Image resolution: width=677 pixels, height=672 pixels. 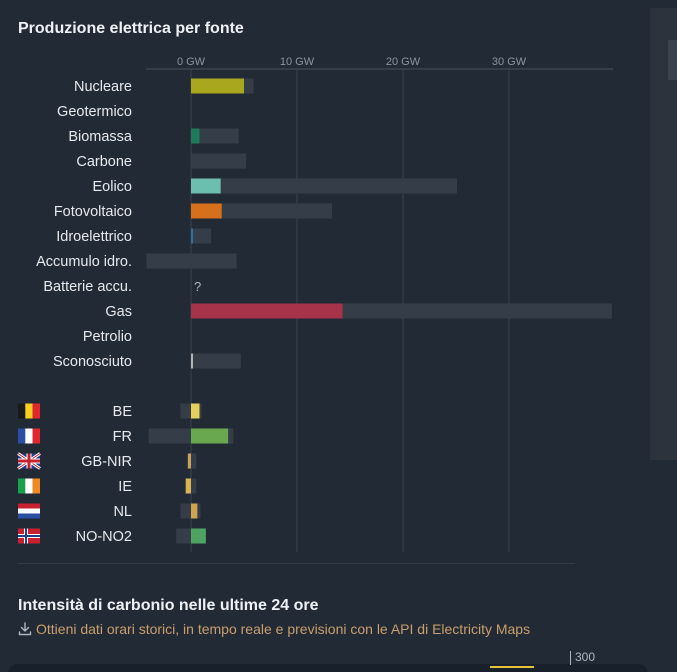 I want to click on x-tick-label: 10 GW, so click(x=297, y=62).